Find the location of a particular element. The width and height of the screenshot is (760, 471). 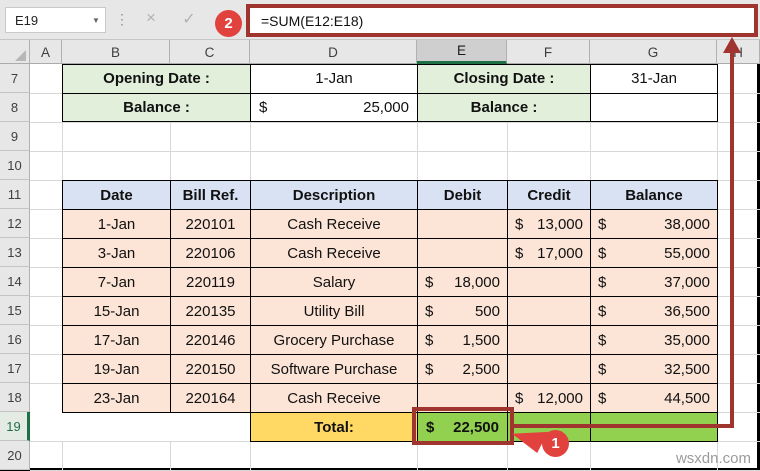

cell-B17-date: 19-Jan is located at coordinates (117, 369).